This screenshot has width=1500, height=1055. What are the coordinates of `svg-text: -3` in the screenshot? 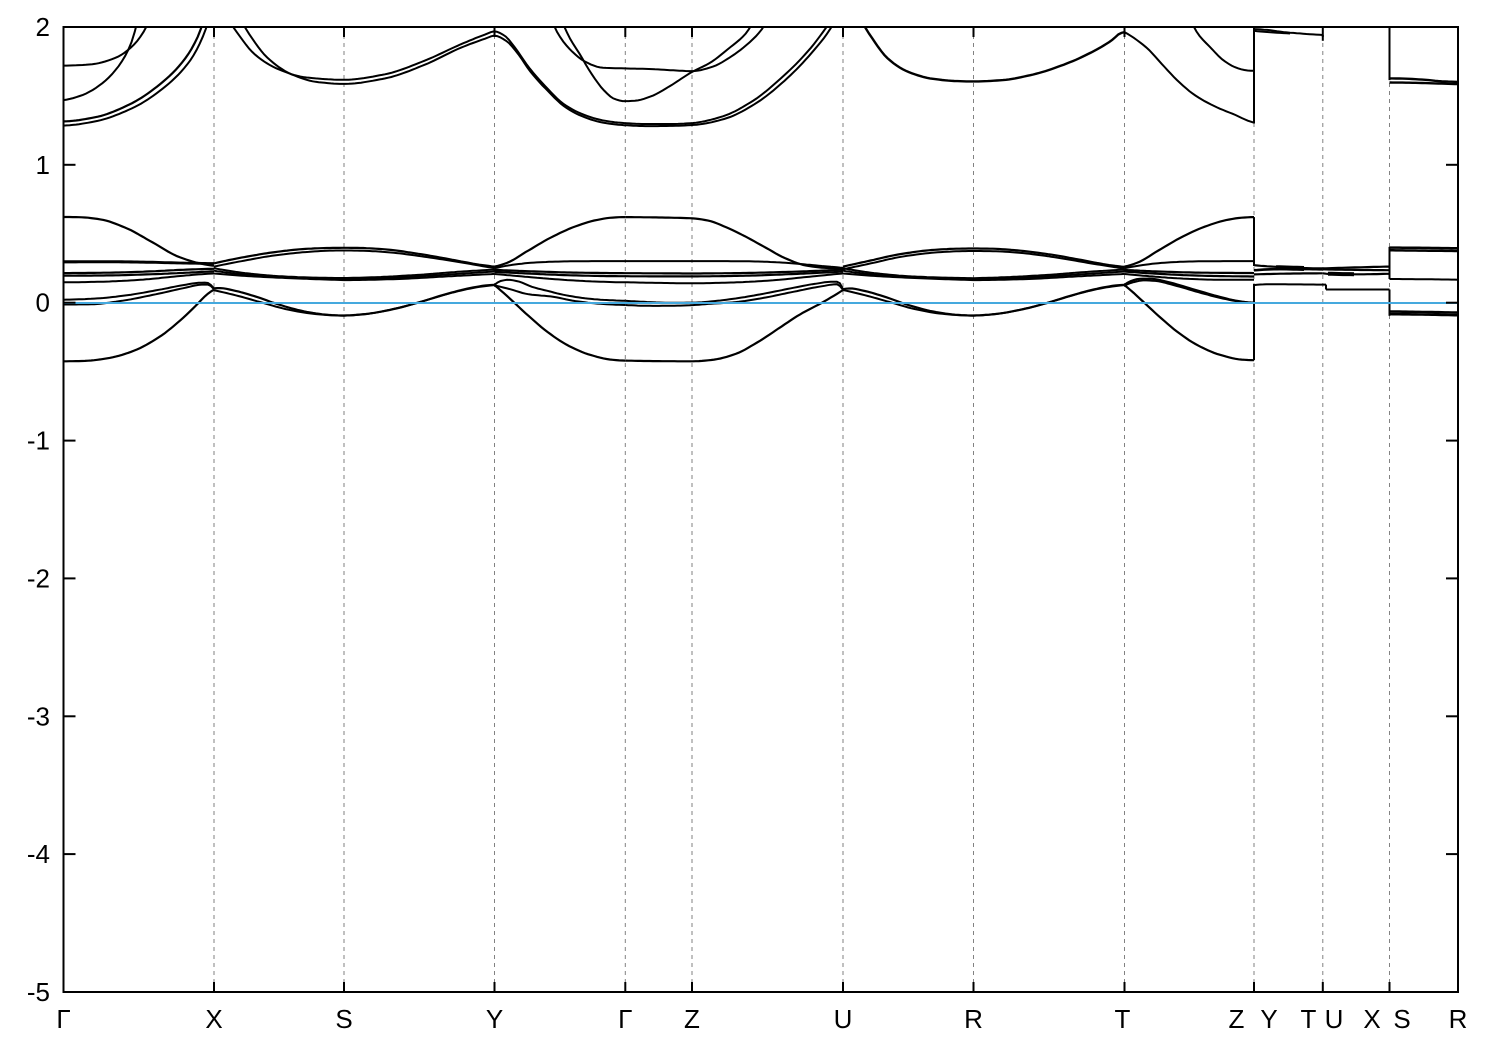 It's located at (38, 716).